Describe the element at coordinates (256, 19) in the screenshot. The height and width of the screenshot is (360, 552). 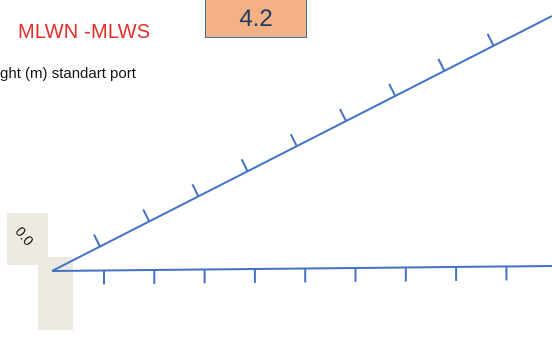
I see `range-value-box: 4.2` at that location.